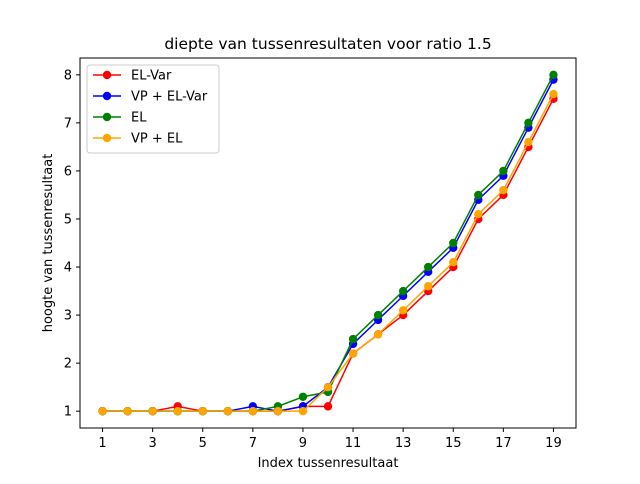  I want to click on legend-label: EL-Var, so click(151, 76).